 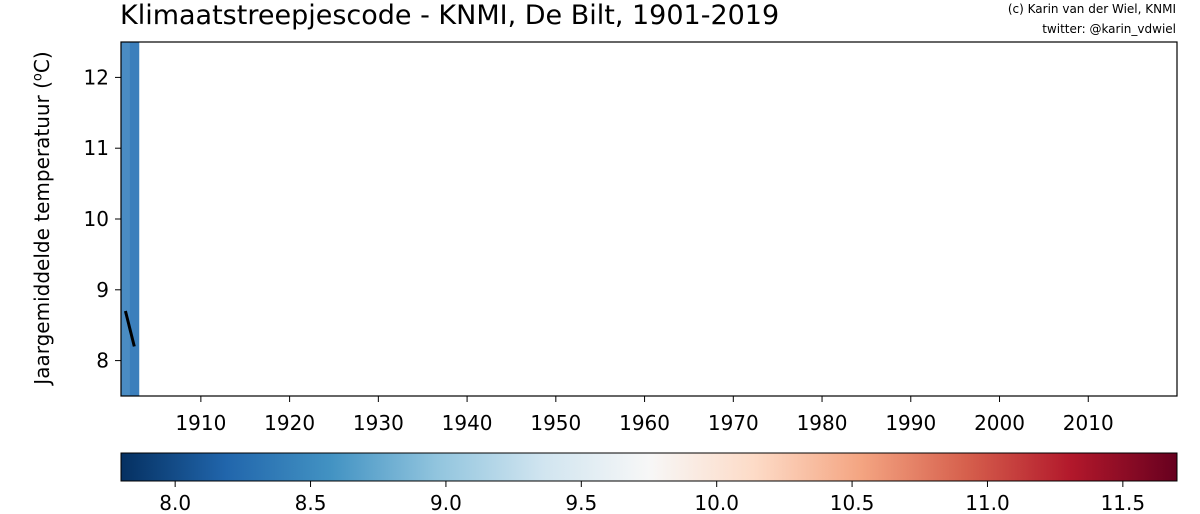 I want to click on x-tick-label-1910: 1910, so click(x=200, y=423).